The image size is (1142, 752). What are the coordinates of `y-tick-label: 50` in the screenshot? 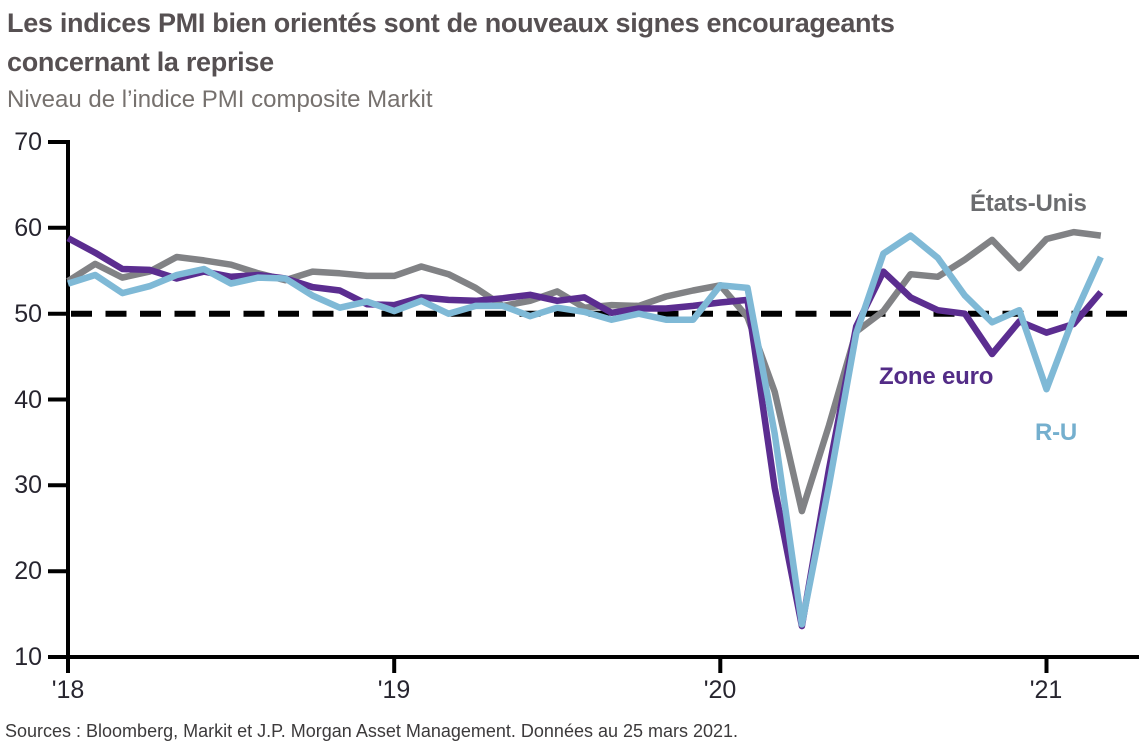 It's located at (28, 314).